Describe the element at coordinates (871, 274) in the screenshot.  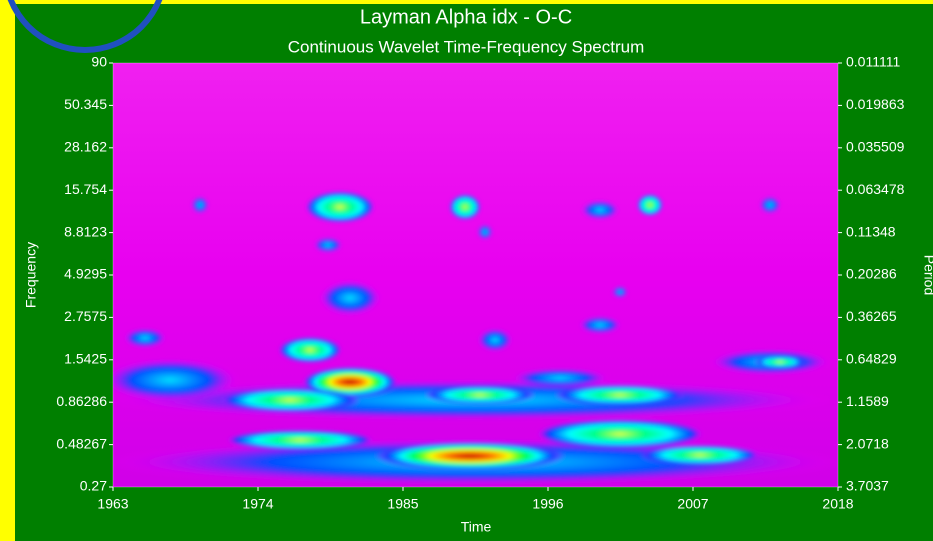
I see `y2-tick-label: 0.20286` at that location.